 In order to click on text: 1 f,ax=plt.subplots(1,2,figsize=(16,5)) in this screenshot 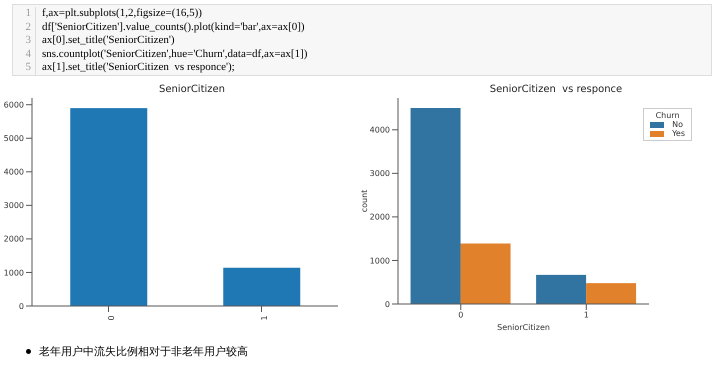, I will do `click(113, 13)`.